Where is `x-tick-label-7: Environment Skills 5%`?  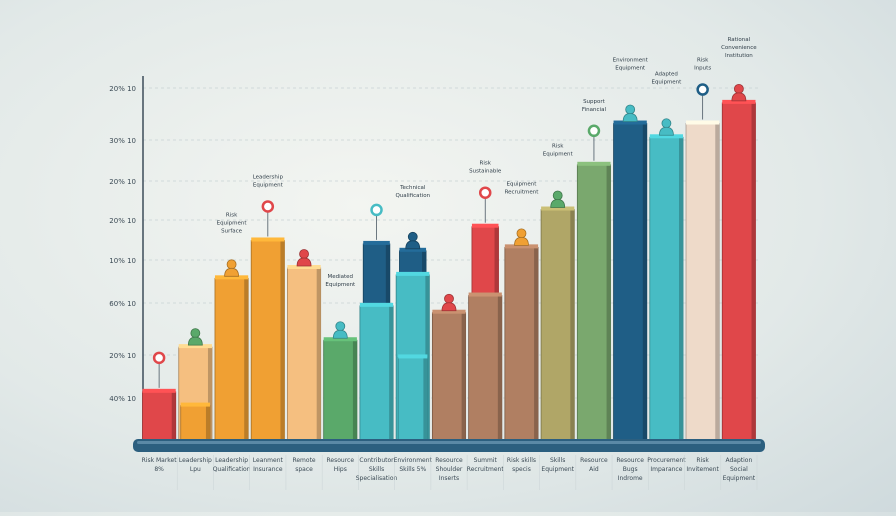
x-tick-label-7: Environment Skills 5% is located at coordinates (413, 472).